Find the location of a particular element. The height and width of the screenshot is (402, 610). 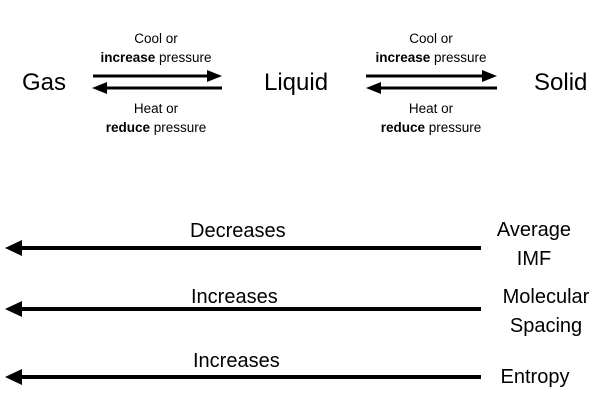

condition-reverse-liquid-solid: Heat or reduce pressure is located at coordinates (431, 118).